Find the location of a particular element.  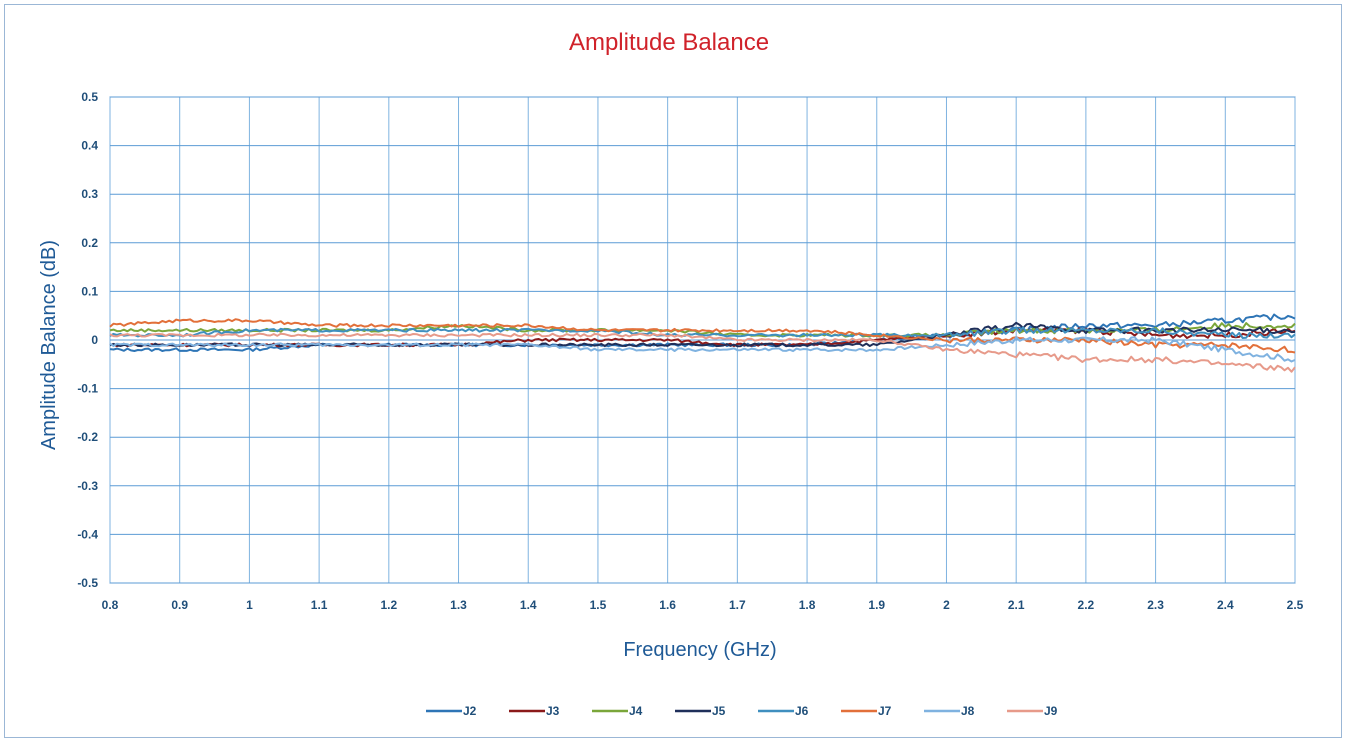

legend-label-j2: J2 is located at coordinates (470, 711).